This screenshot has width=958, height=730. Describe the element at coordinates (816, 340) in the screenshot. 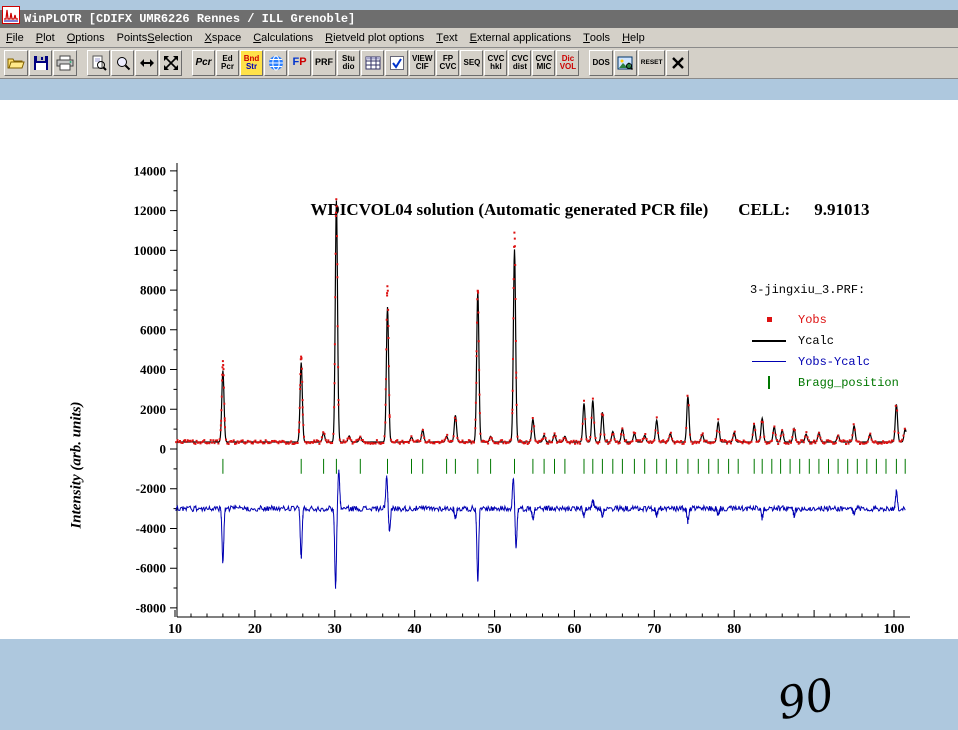

I see `legend-label: Ycalc` at that location.